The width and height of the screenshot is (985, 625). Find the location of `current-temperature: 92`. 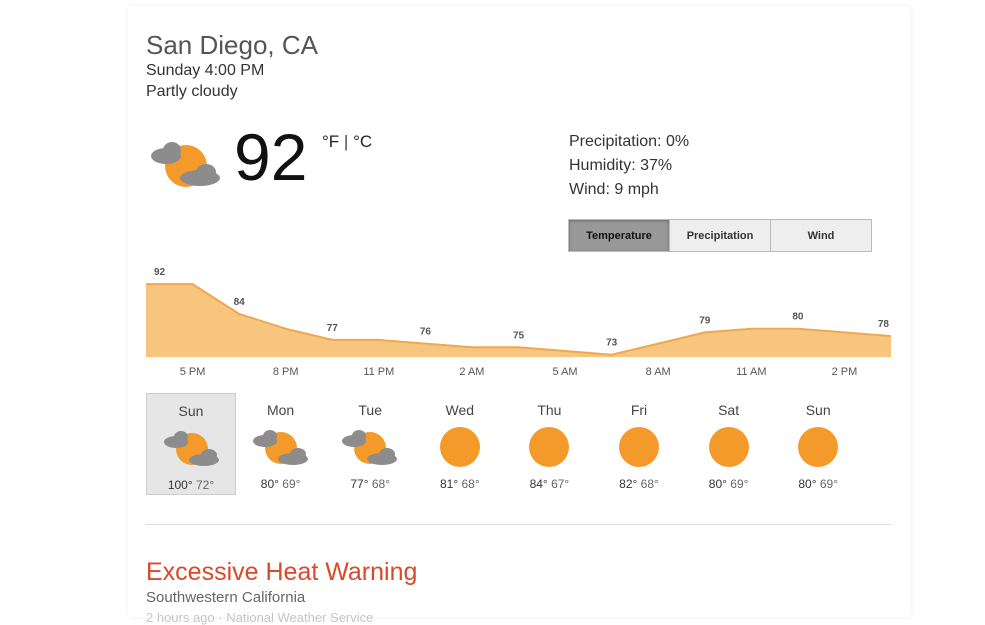

current-temperature: 92 is located at coordinates (271, 157).